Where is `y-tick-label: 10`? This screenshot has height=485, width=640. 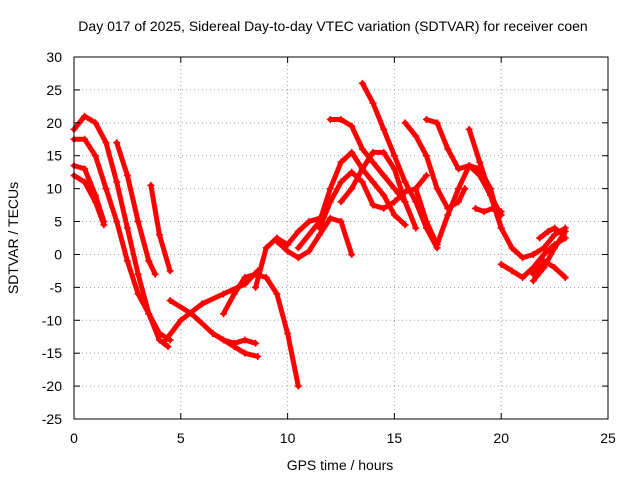
y-tick-label: 10 is located at coordinates (54, 189).